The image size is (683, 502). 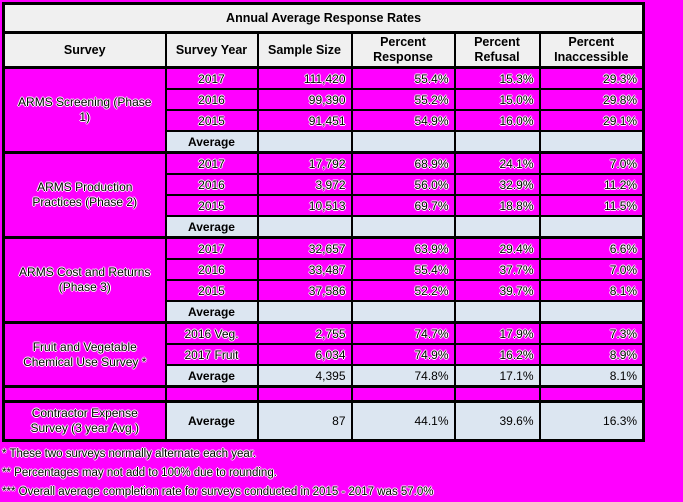 I want to click on percent-response-cell: 54.9%, so click(x=403, y=120).